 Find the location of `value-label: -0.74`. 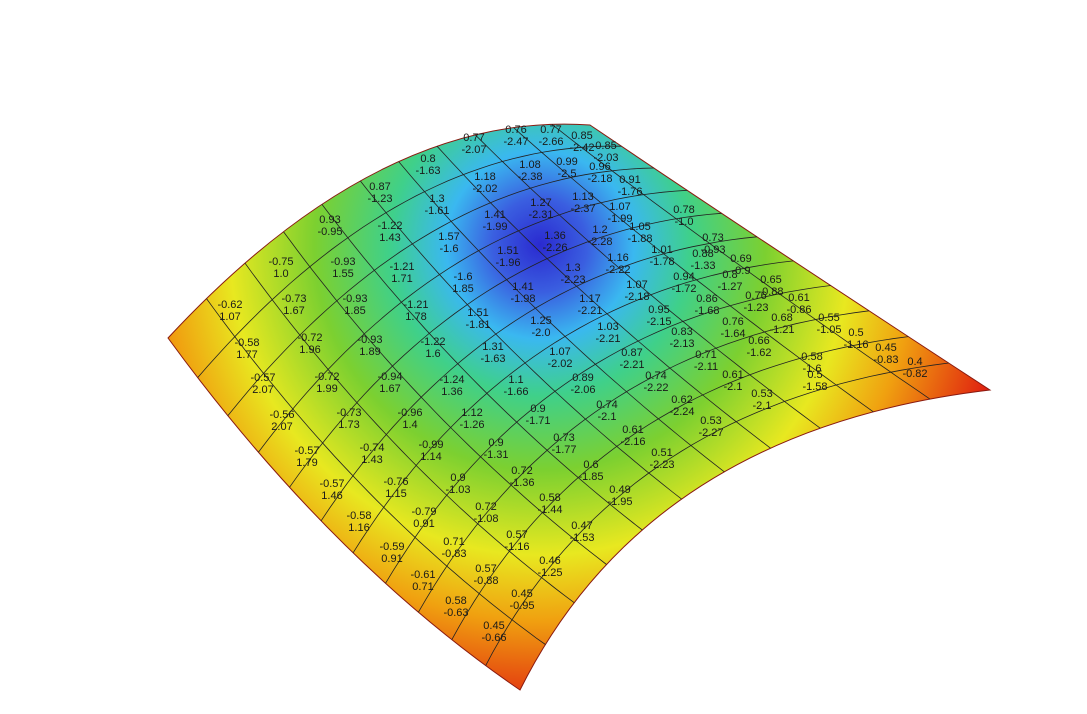

value-label: -0.74 is located at coordinates (371, 448).